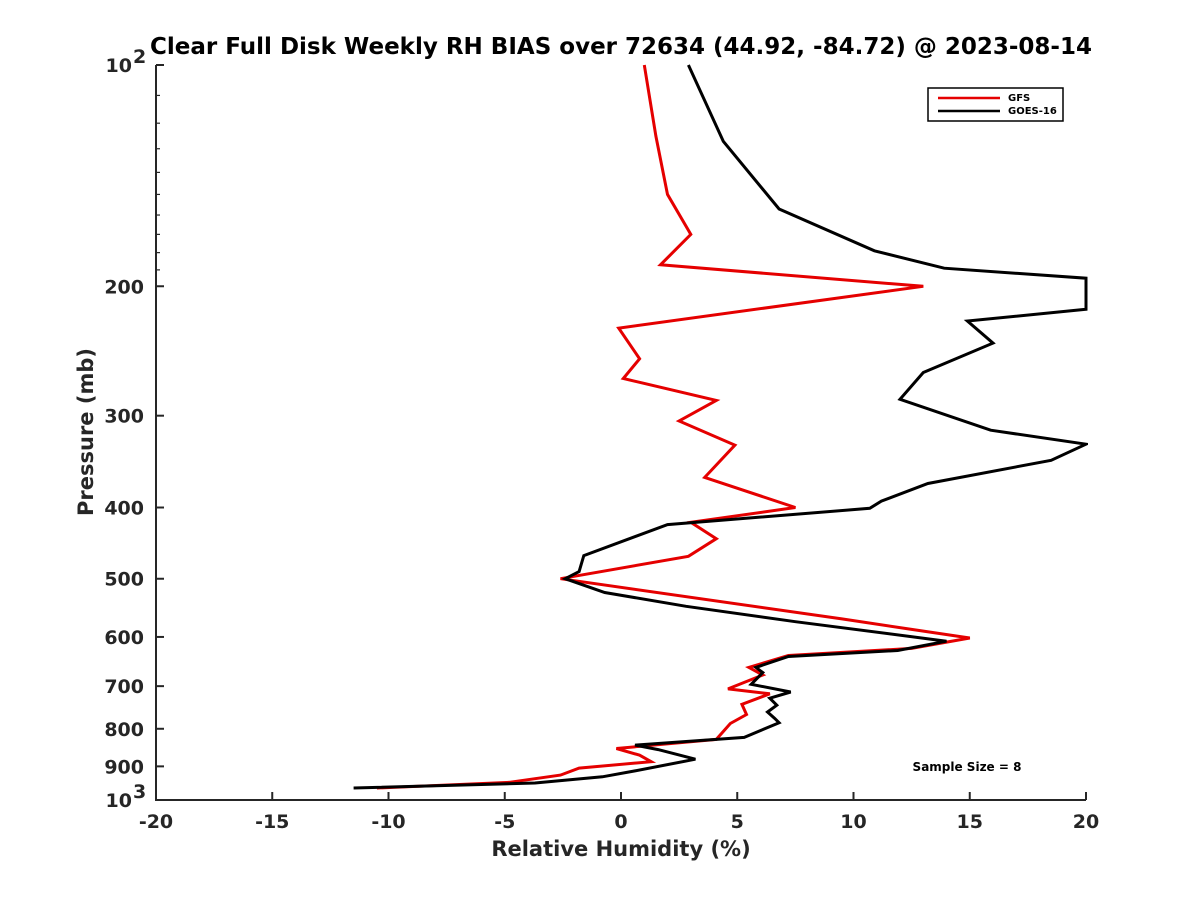  Describe the element at coordinates (124, 638) in the screenshot. I see `y-tick-label: 600` at that location.